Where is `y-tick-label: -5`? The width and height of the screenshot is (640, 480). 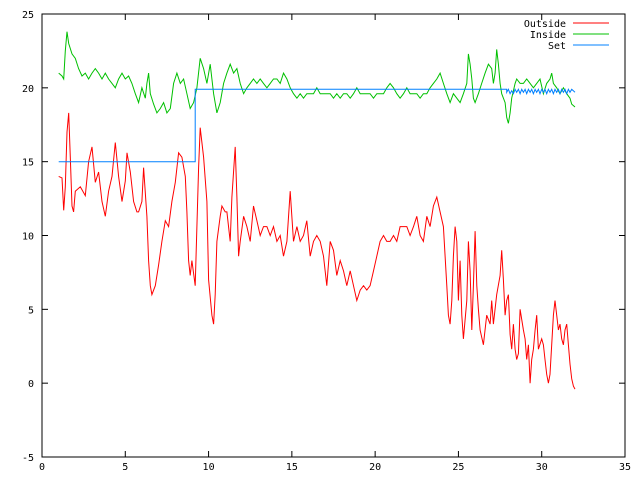 y-tick-label: -5 is located at coordinates (28, 458).